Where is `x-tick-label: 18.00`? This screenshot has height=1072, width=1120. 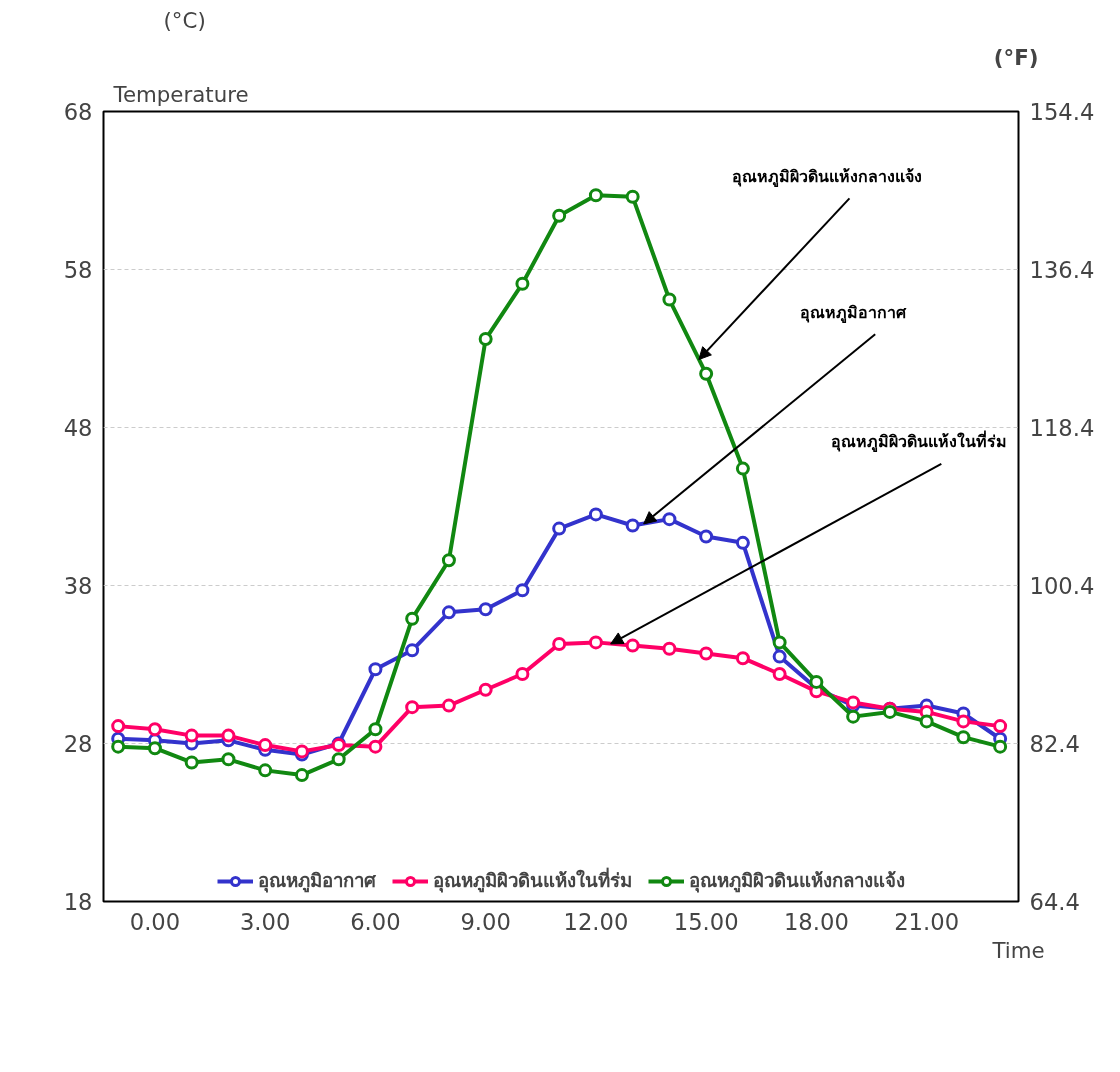
x-tick-label: 18.00 is located at coordinates (816, 921).